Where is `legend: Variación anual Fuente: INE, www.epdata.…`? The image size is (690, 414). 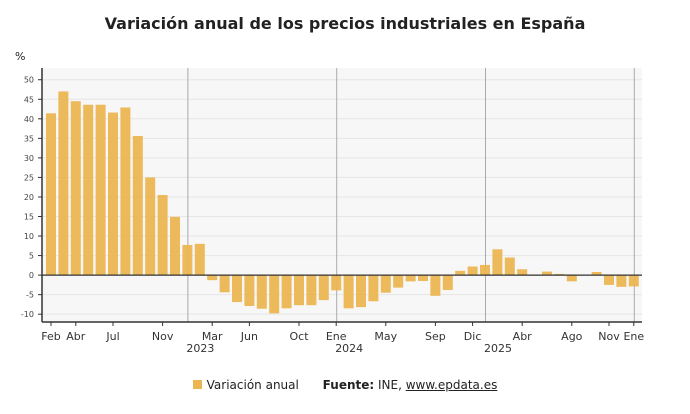
legend: Variación anual Fuente: INE, www.epdata.… is located at coordinates (345, 385).